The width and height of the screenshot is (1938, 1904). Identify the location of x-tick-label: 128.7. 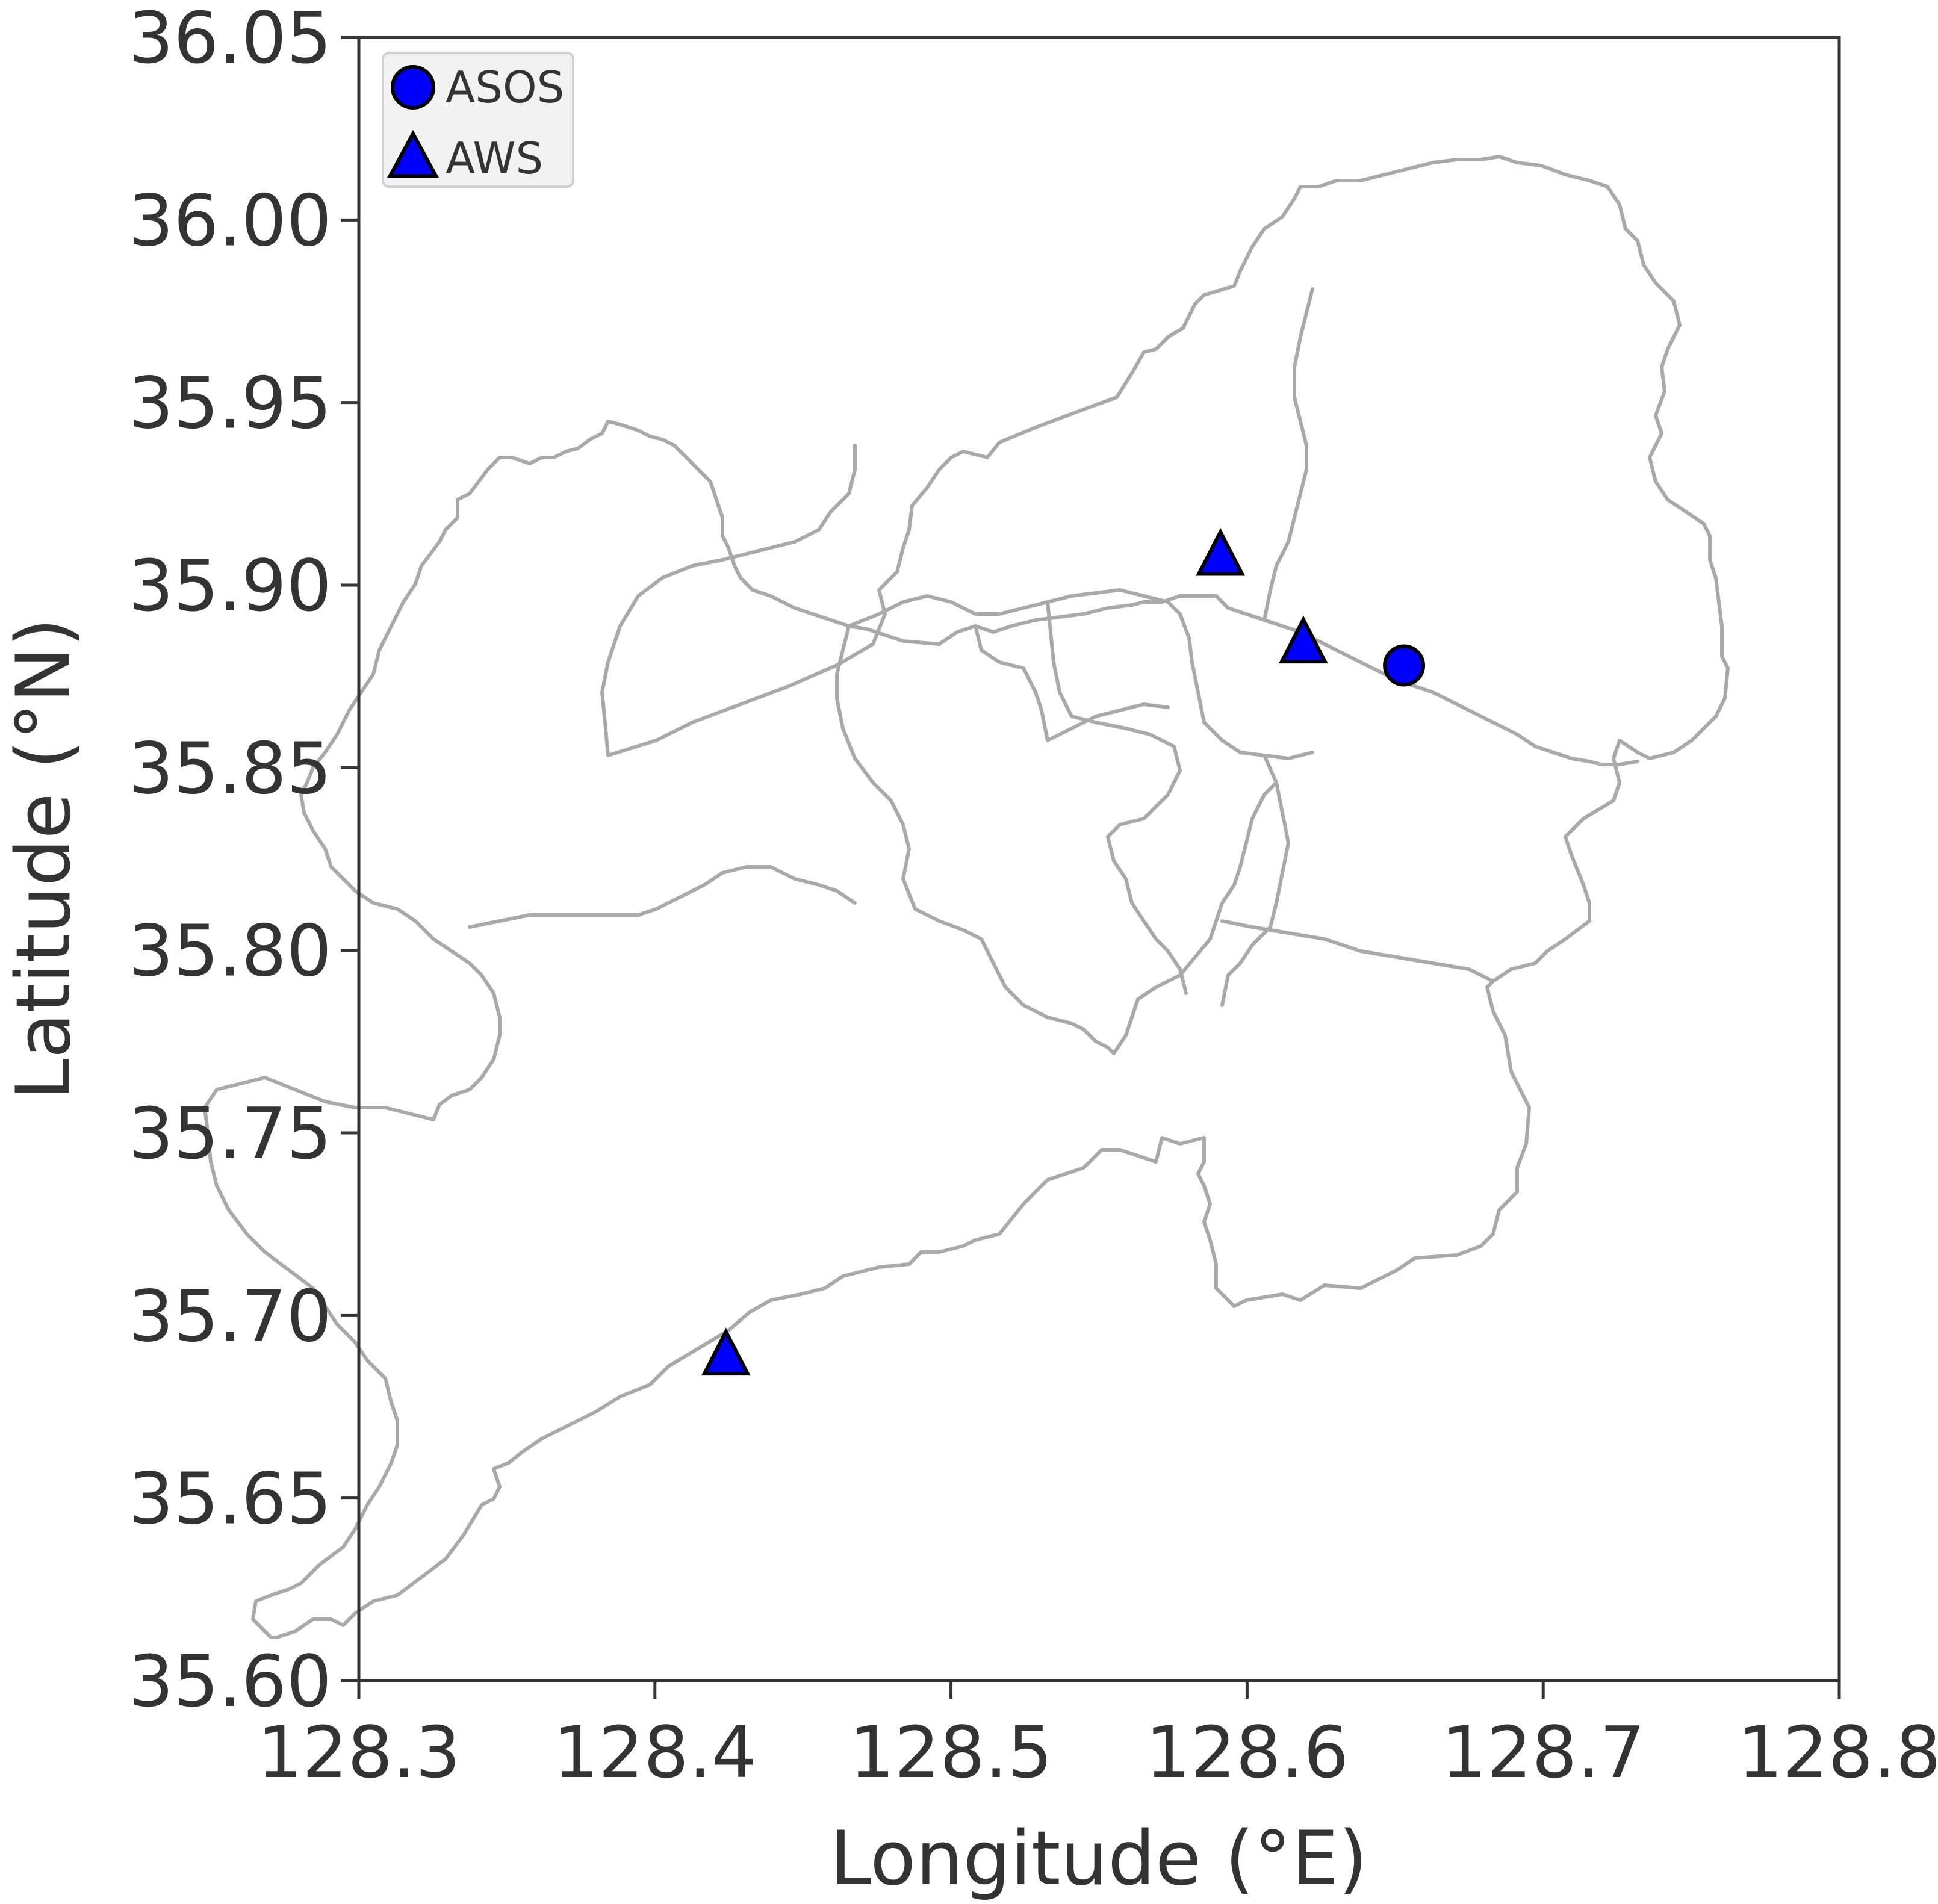
(1543, 1753).